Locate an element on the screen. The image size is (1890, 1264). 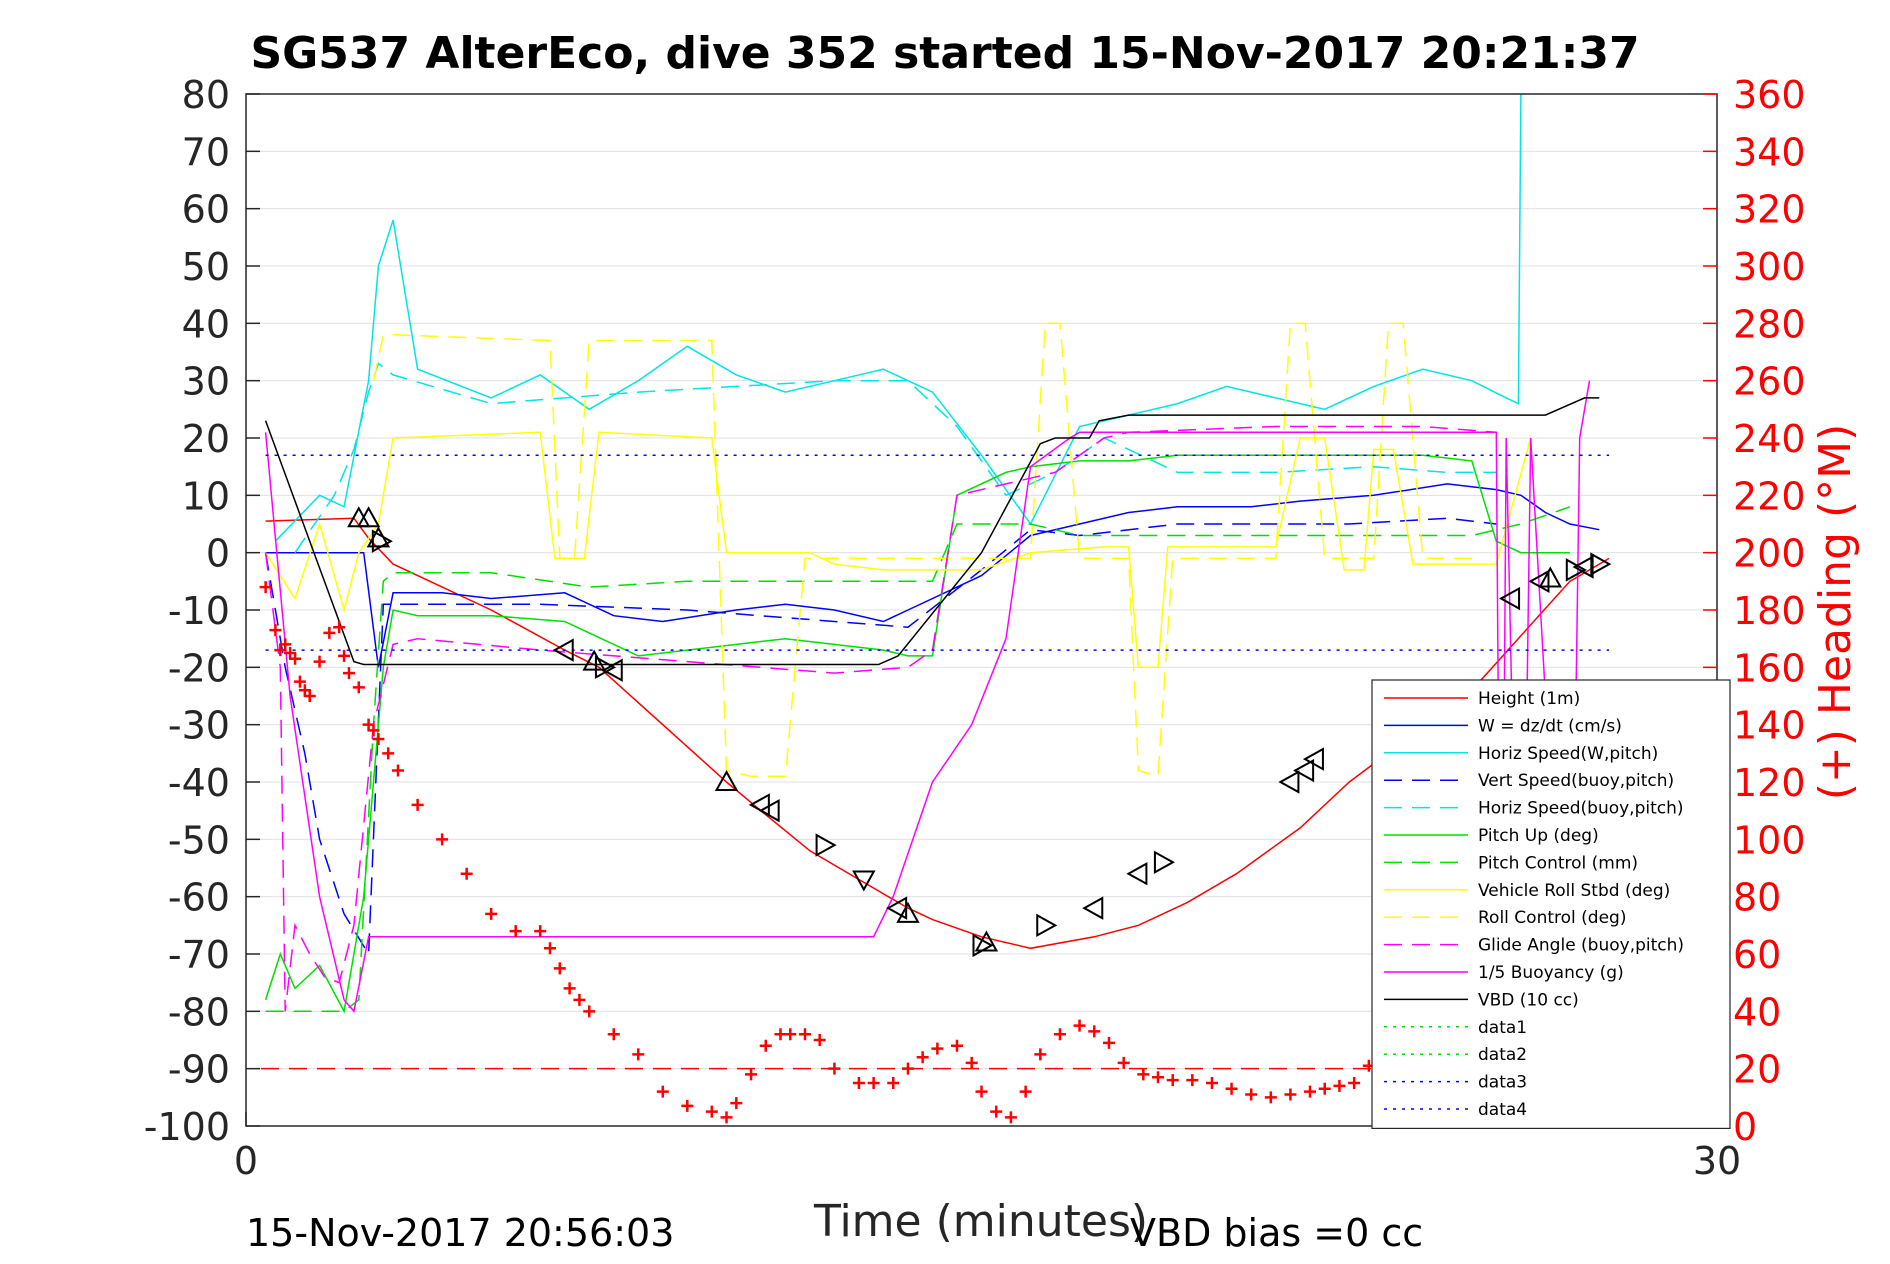
y2-tick-label: 300 is located at coordinates (1769, 267).